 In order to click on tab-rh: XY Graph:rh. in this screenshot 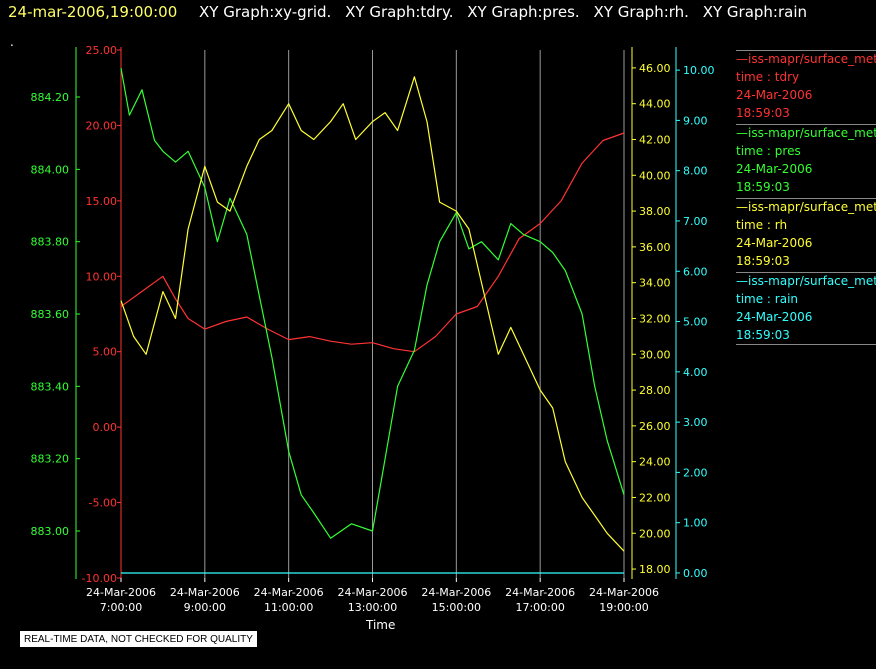, I will do `click(641, 12)`.